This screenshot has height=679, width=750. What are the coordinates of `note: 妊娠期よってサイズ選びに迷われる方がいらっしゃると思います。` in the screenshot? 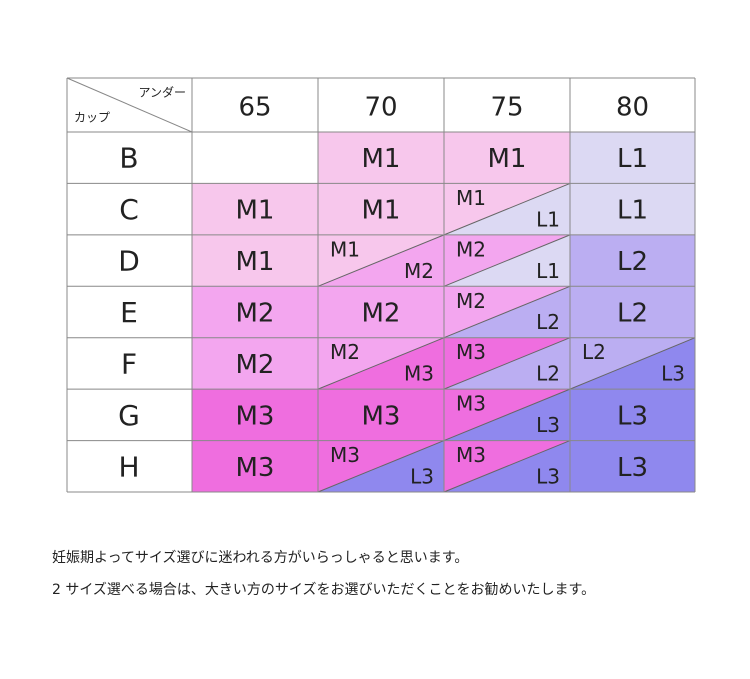 It's located at (260, 558).